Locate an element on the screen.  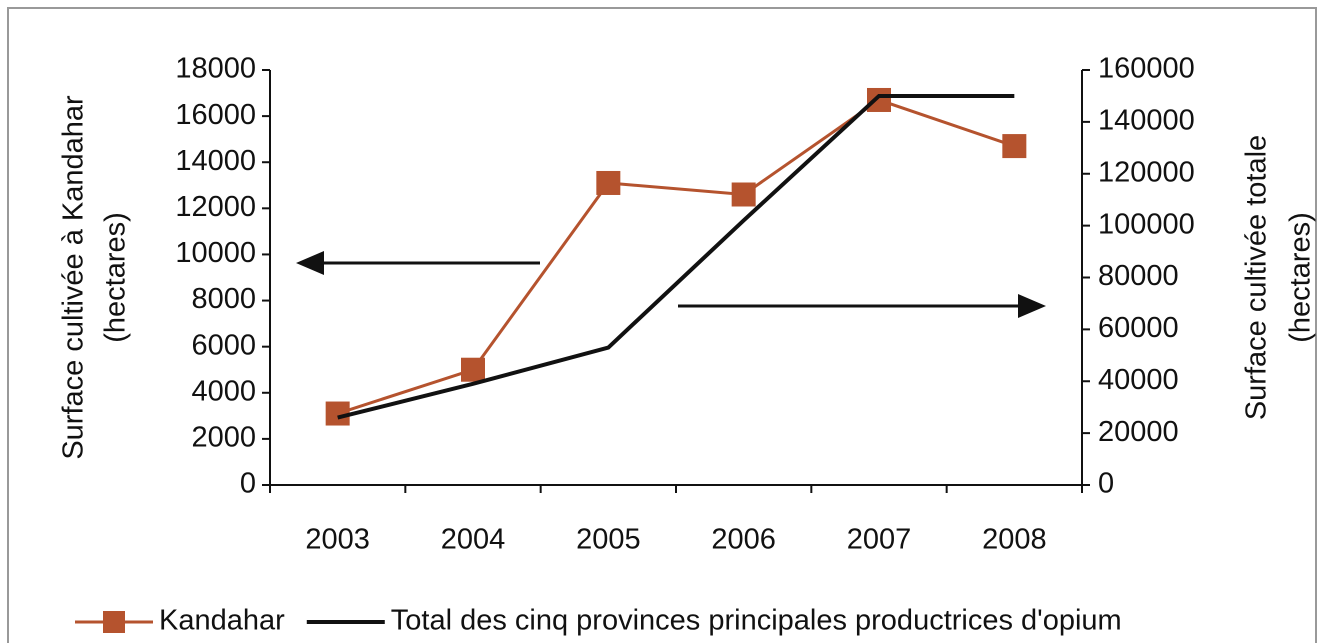
y2-tick-label: 100000 is located at coordinates (1146, 224).